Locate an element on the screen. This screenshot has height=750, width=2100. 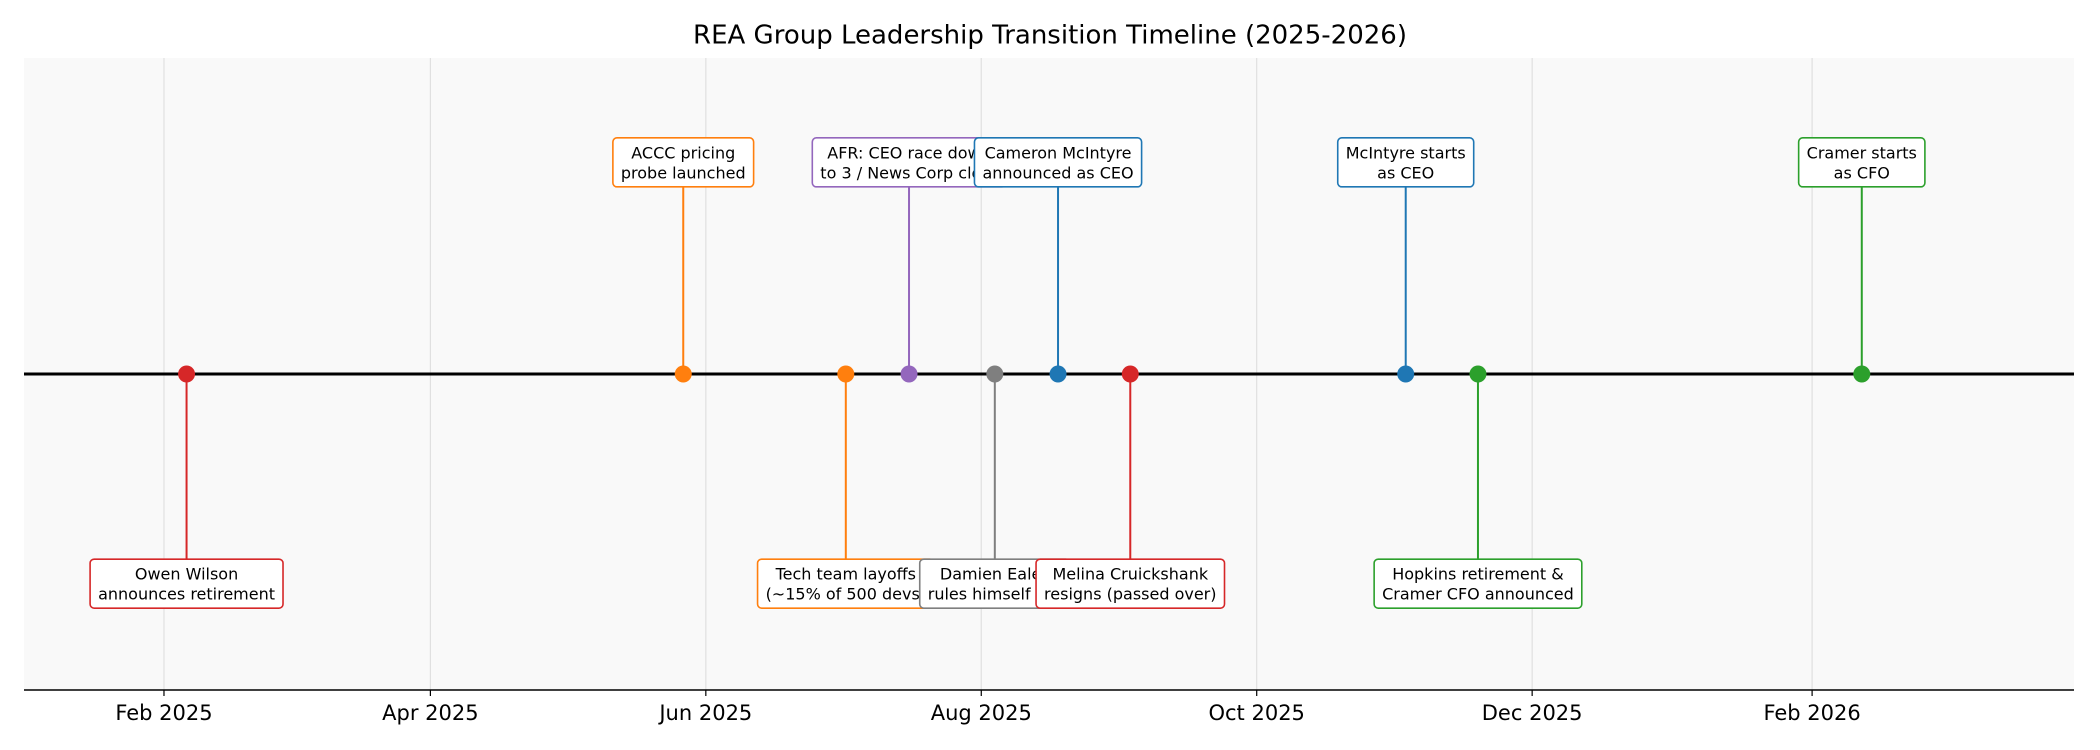
x-tick-label: Apr 2025 is located at coordinates (430, 713).